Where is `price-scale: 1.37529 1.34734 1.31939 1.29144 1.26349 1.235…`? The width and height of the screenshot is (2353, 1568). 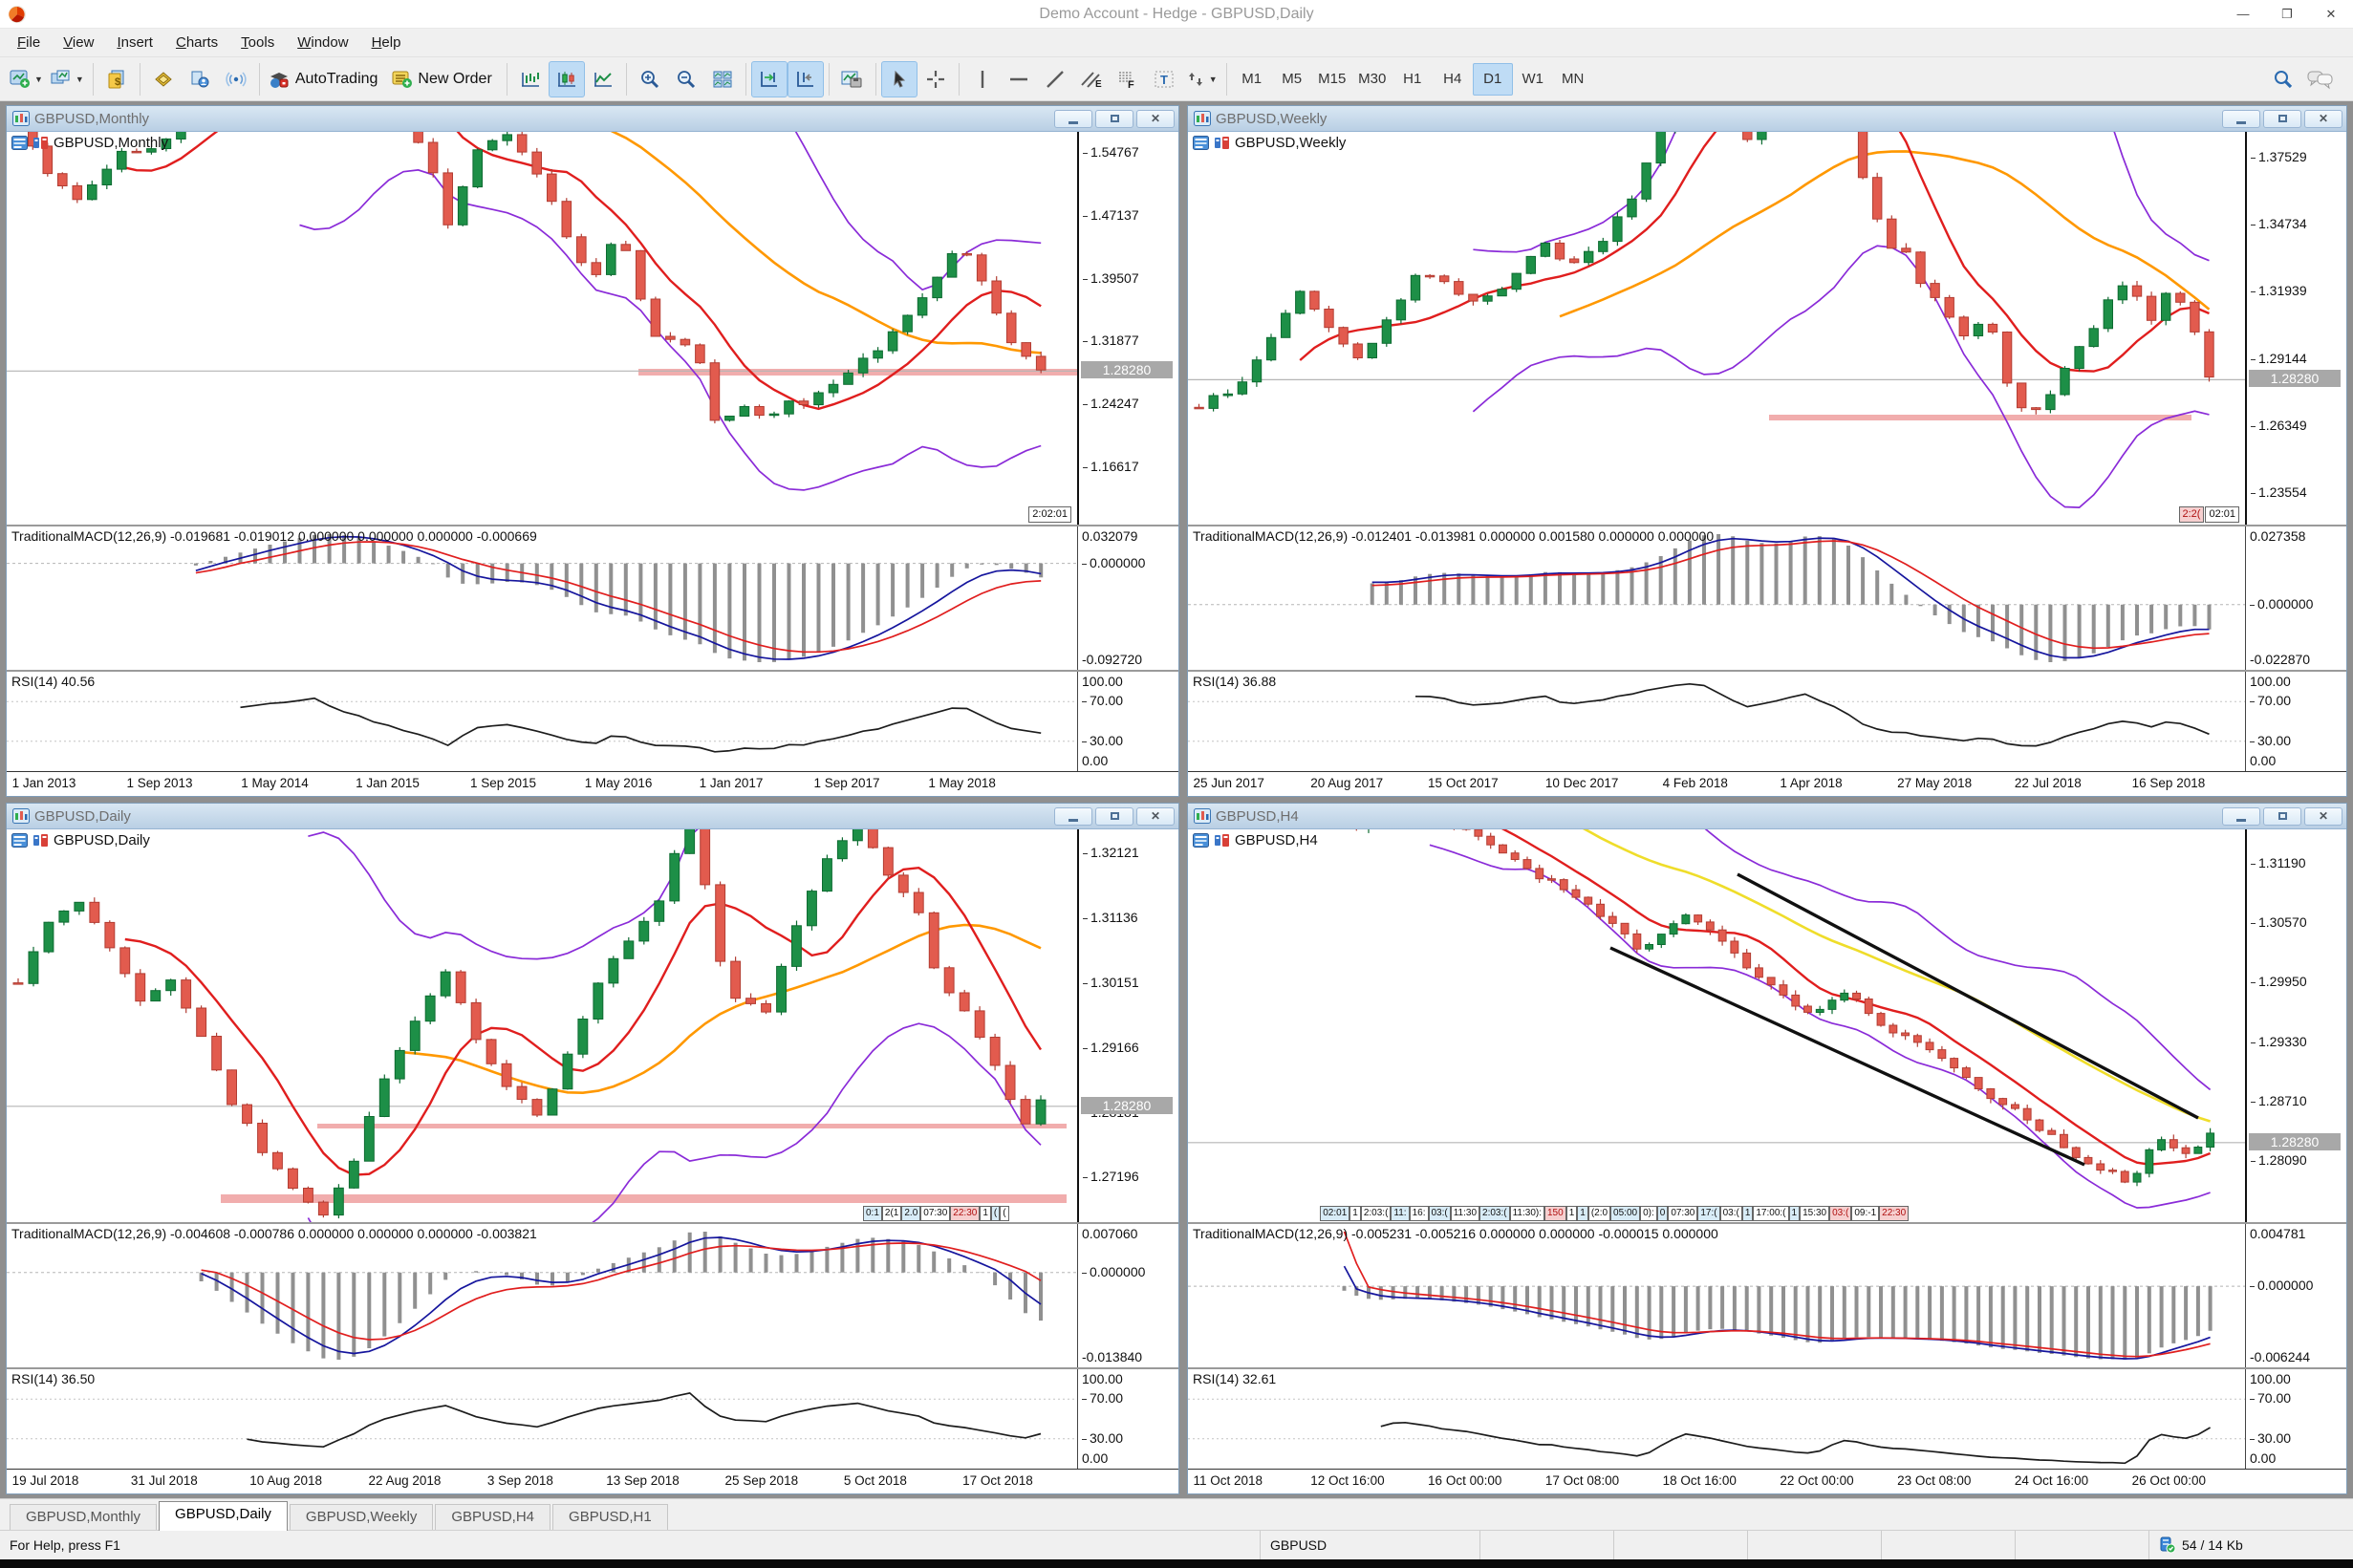 price-scale: 1.37529 1.34734 1.31939 1.29144 1.26349 1.235… is located at coordinates (2295, 328).